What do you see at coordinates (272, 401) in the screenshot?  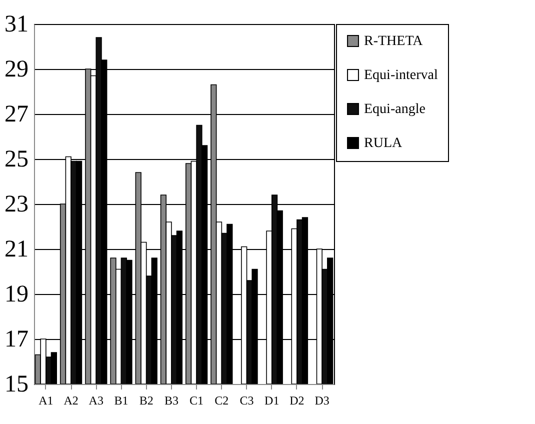 I see `x-tick-label: D1` at bounding box center [272, 401].